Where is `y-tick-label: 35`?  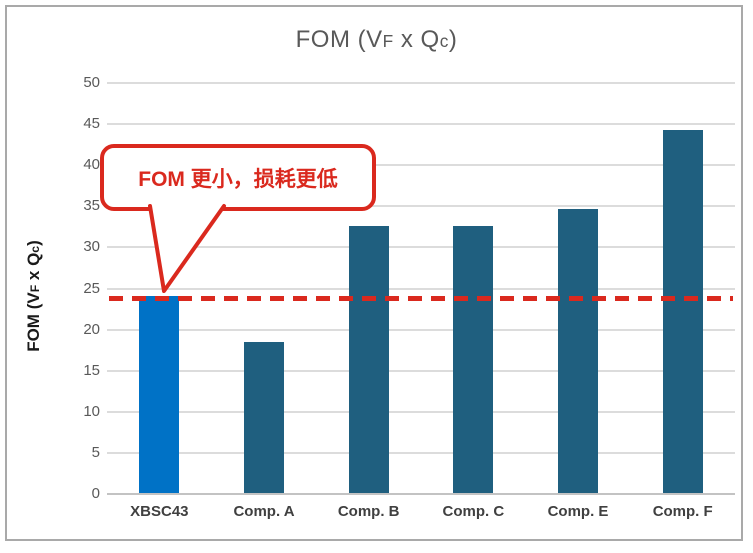
y-tick-label: 35 is located at coordinates (91, 206).